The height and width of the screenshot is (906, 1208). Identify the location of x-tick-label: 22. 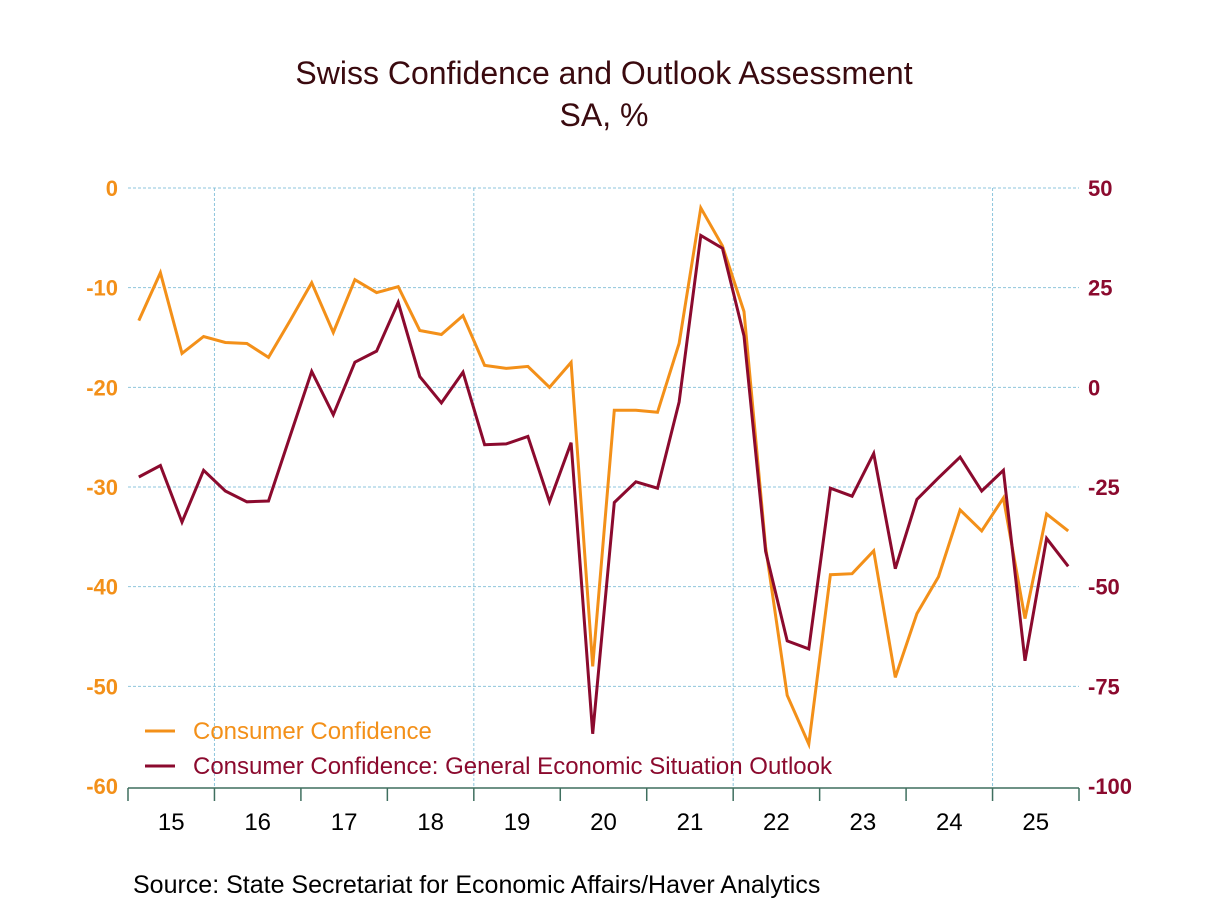
(776, 822).